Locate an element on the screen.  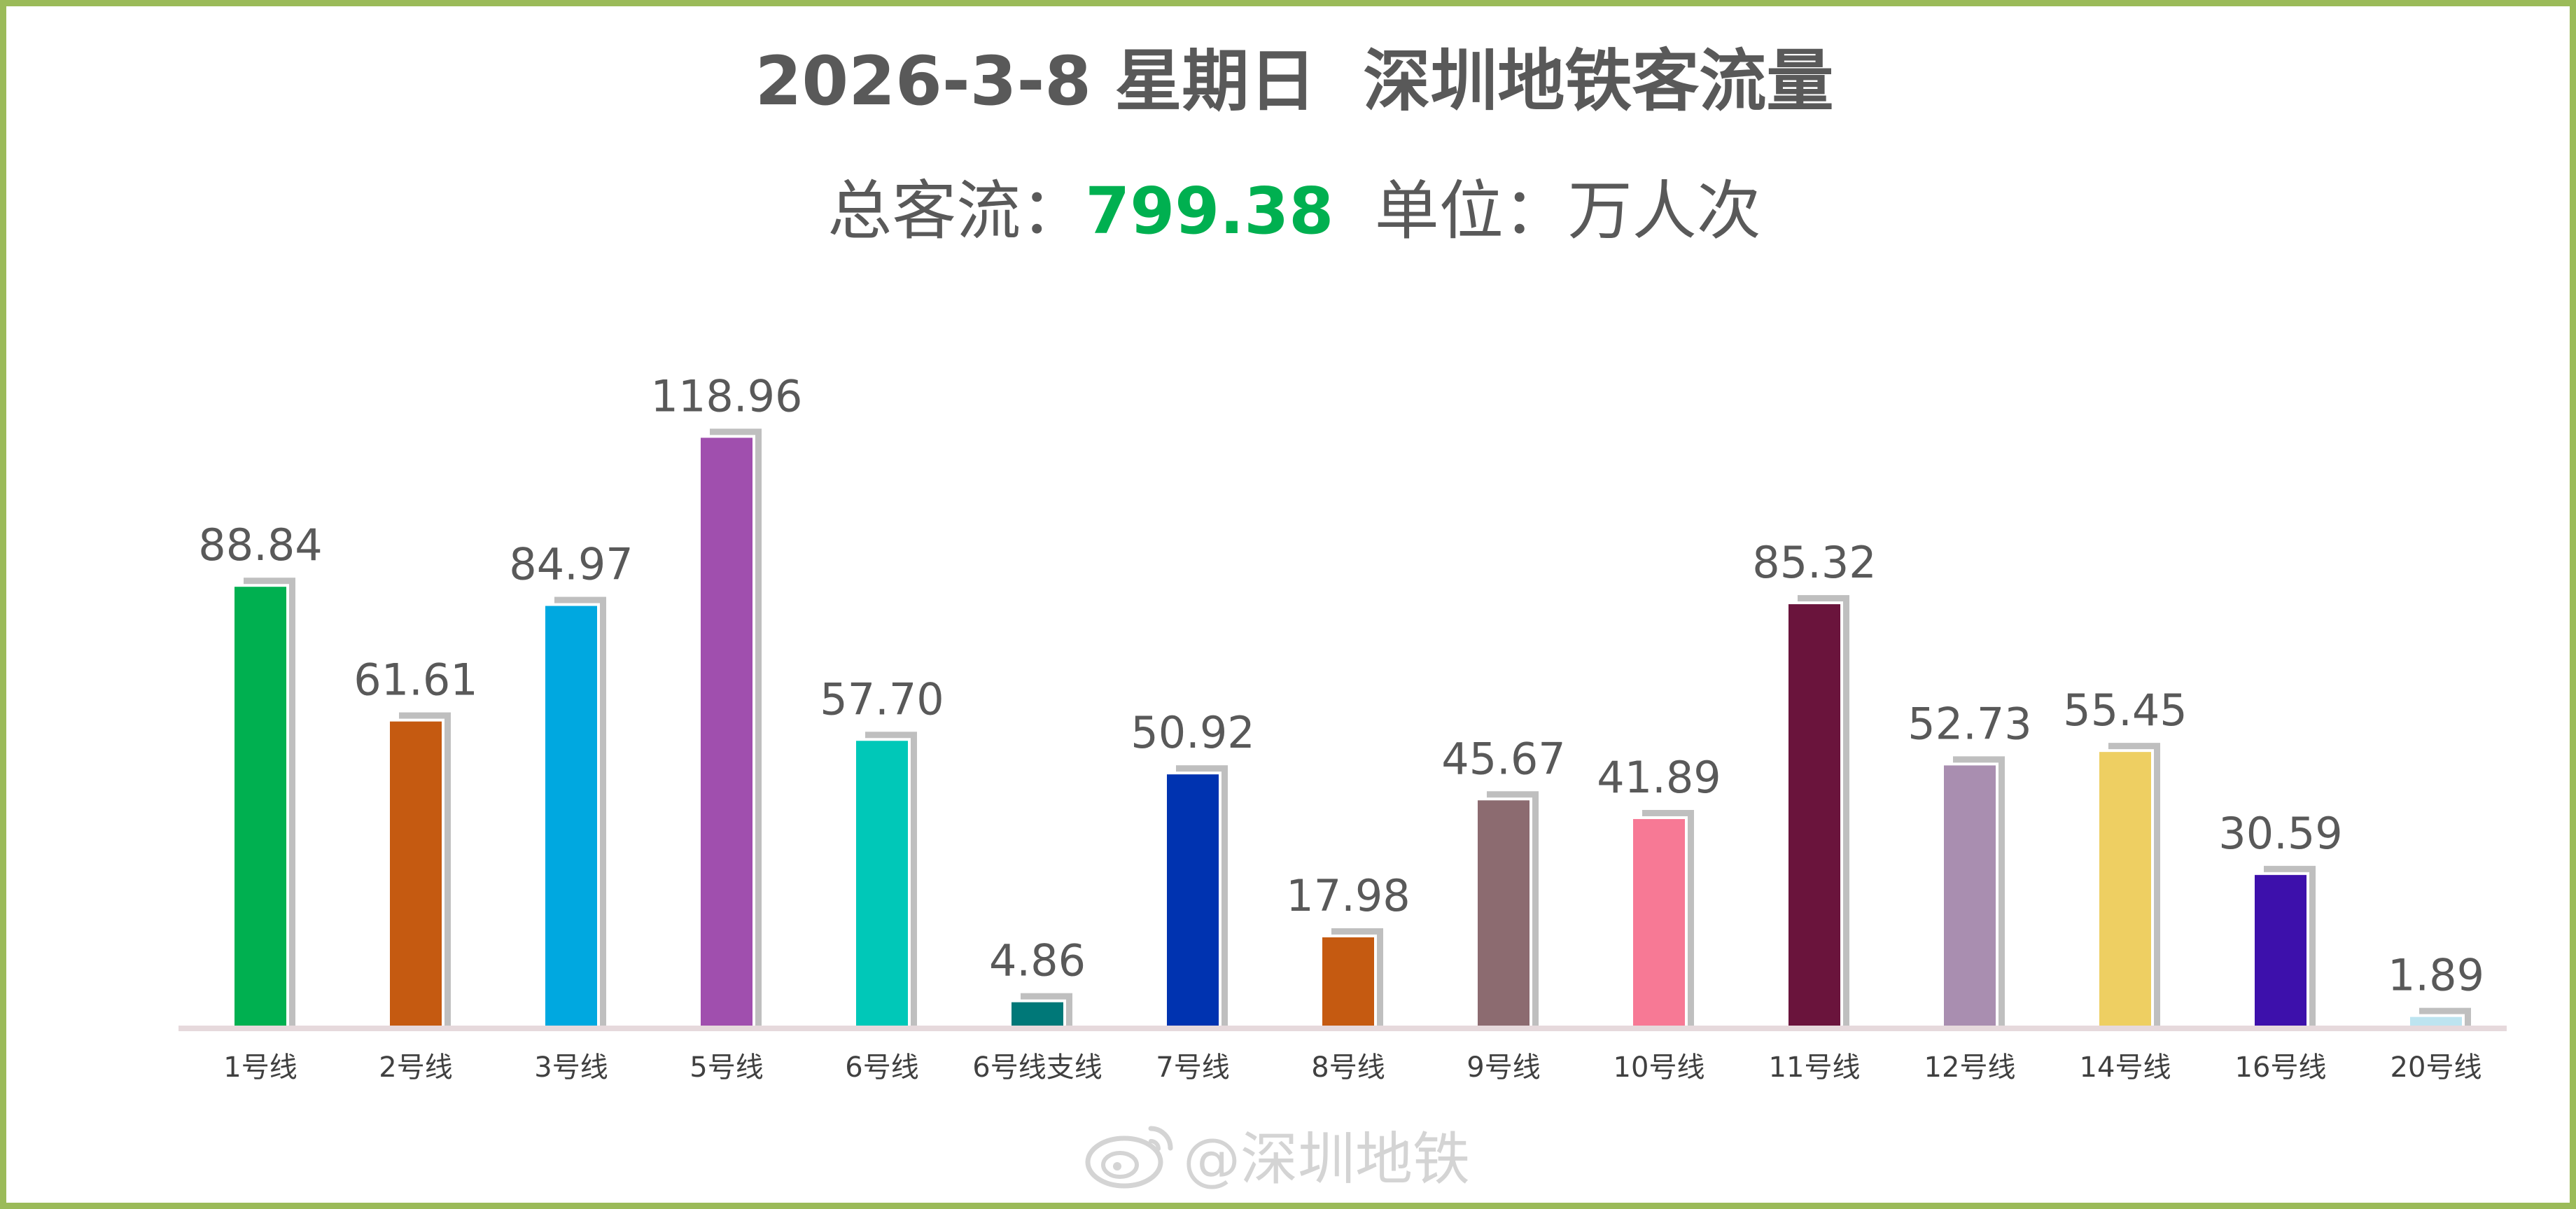
x-tick-label: 1号线 is located at coordinates (260, 1067).